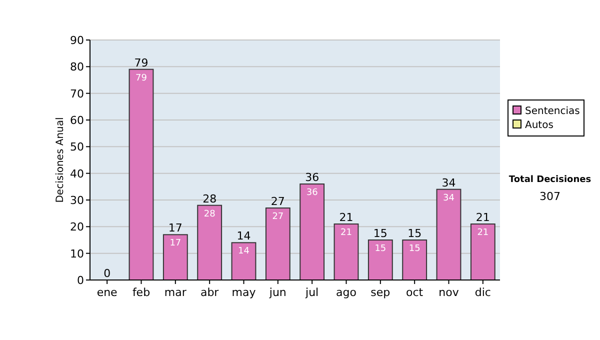  Describe the element at coordinates (243, 236) in the screenshot. I see `total-label: 14` at that location.